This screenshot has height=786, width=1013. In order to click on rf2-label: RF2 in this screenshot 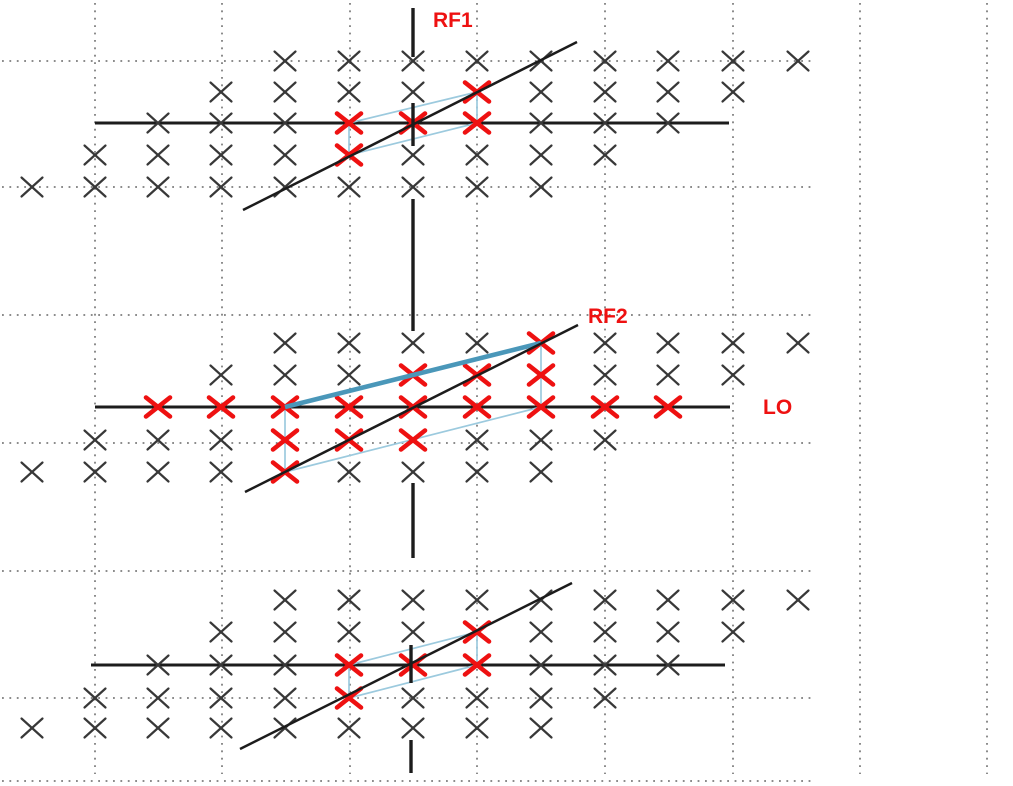, I will do `click(608, 316)`.